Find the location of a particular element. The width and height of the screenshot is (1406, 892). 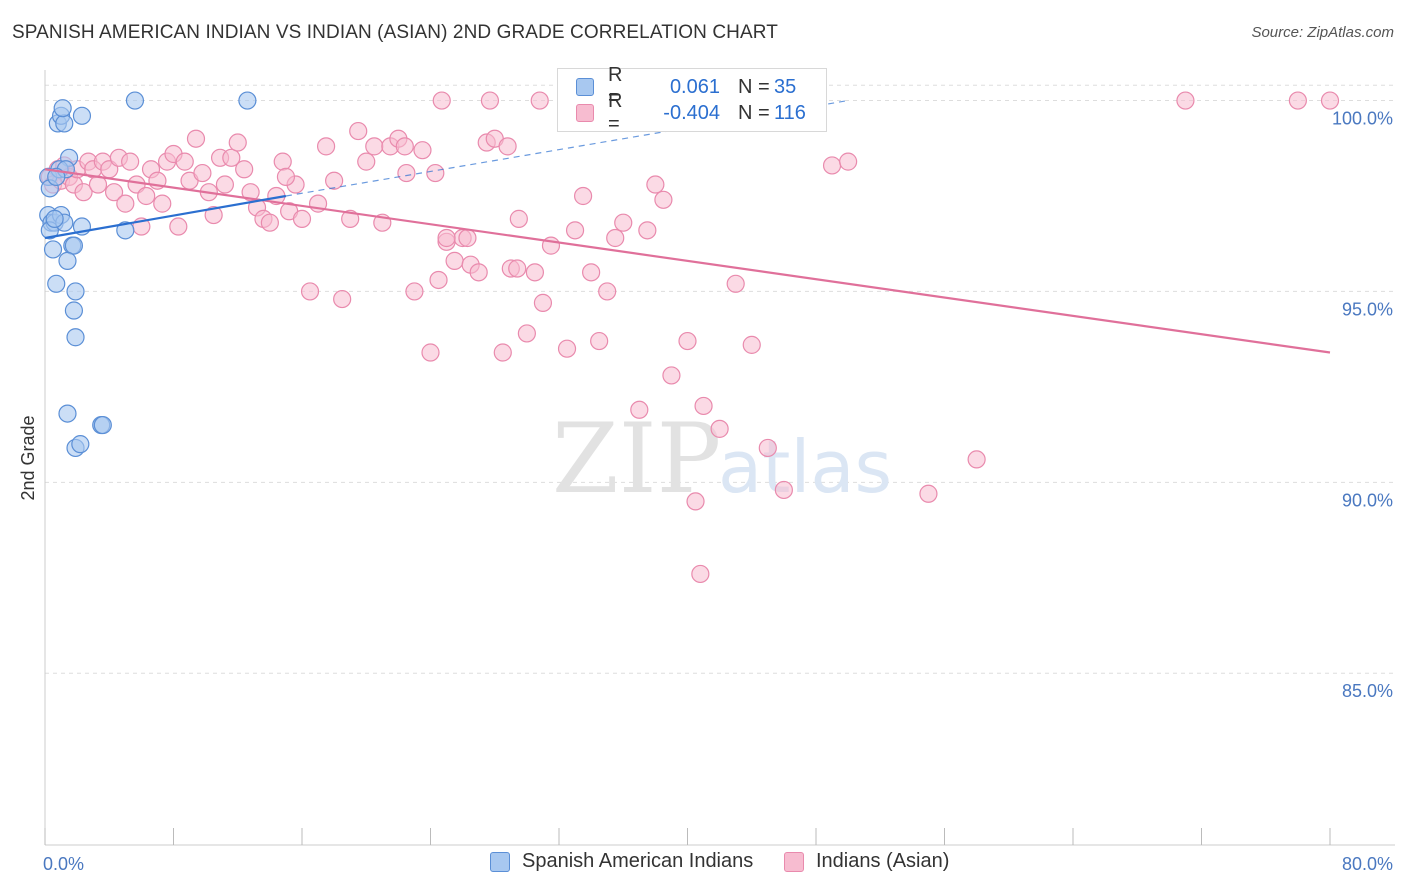

legend-n-value: 116 is located at coordinates (790, 112).